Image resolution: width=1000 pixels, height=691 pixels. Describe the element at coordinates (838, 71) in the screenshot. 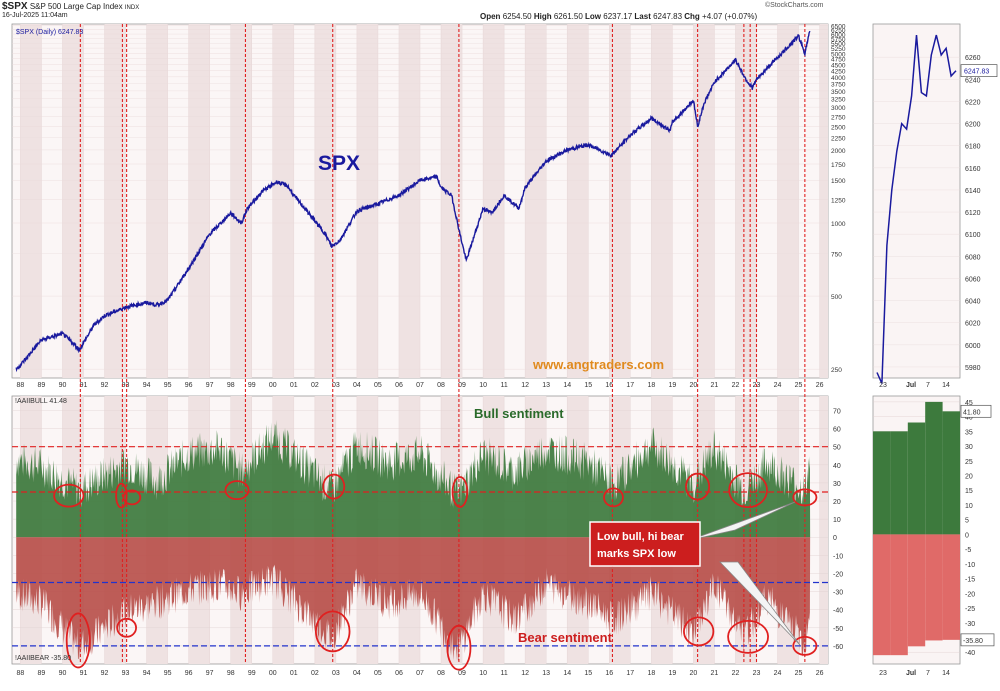

I see `y-tick-label: 4250` at that location.